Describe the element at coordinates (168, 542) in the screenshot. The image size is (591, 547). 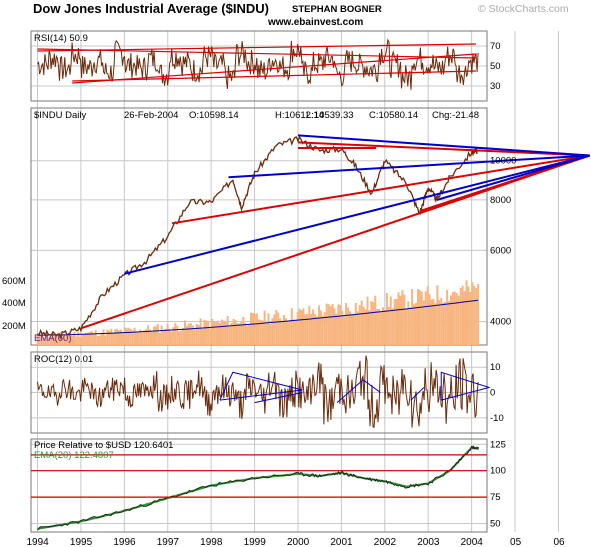
I see `x-tick-label: 1997` at that location.